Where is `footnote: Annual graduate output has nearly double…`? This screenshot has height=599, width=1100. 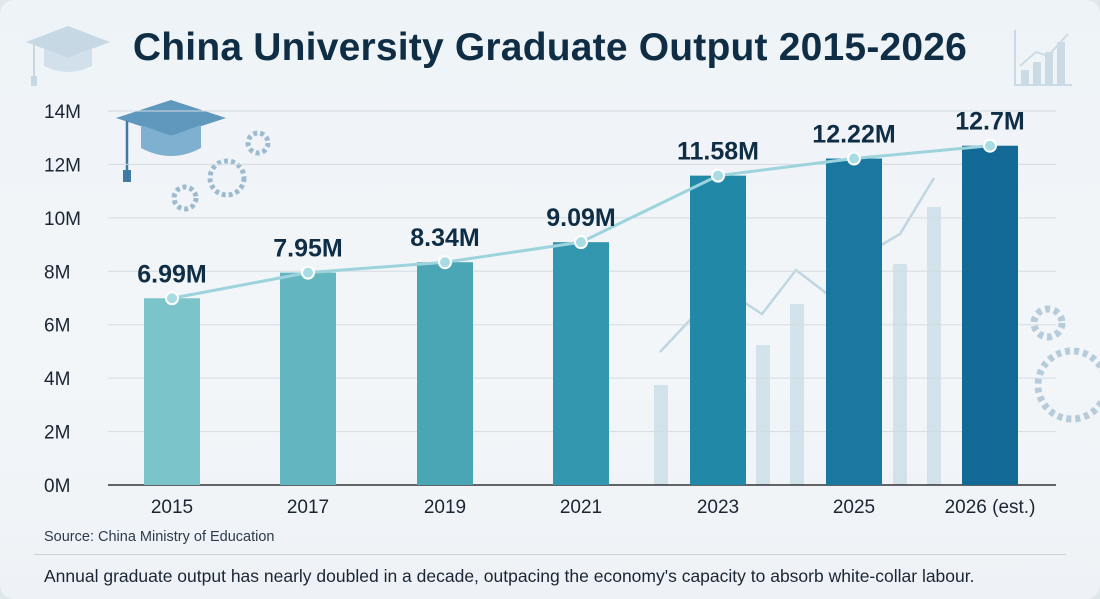 footnote: Annual graduate output has nearly double… is located at coordinates (509, 576).